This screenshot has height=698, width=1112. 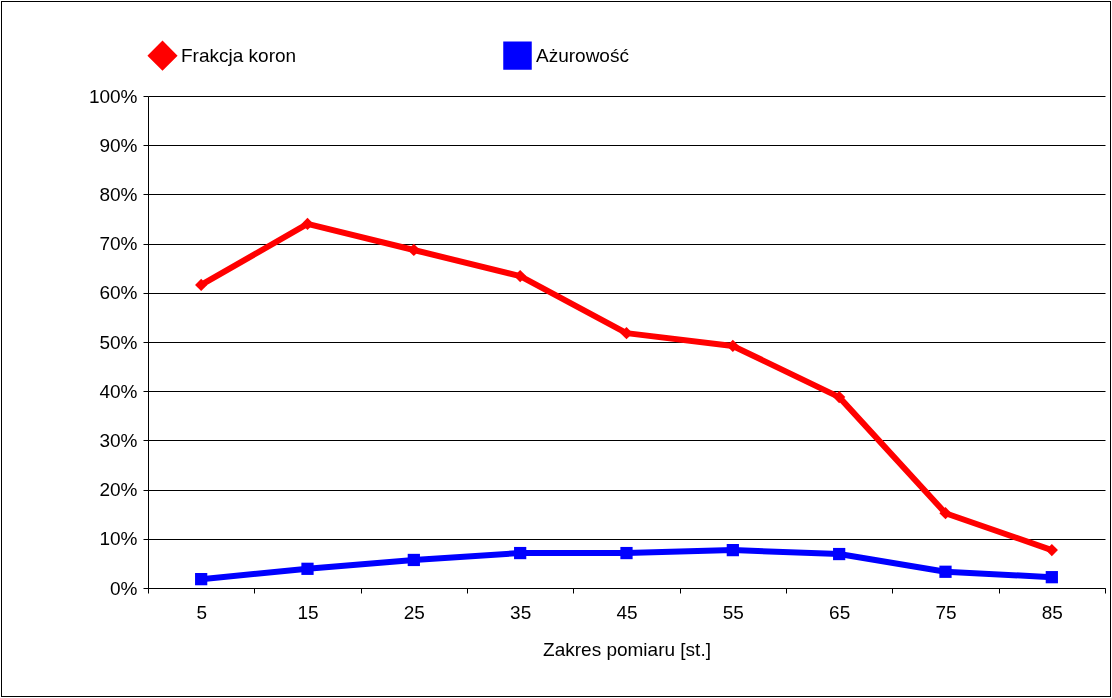 What do you see at coordinates (201, 612) in the screenshot?
I see `x-tick-label: 5` at bounding box center [201, 612].